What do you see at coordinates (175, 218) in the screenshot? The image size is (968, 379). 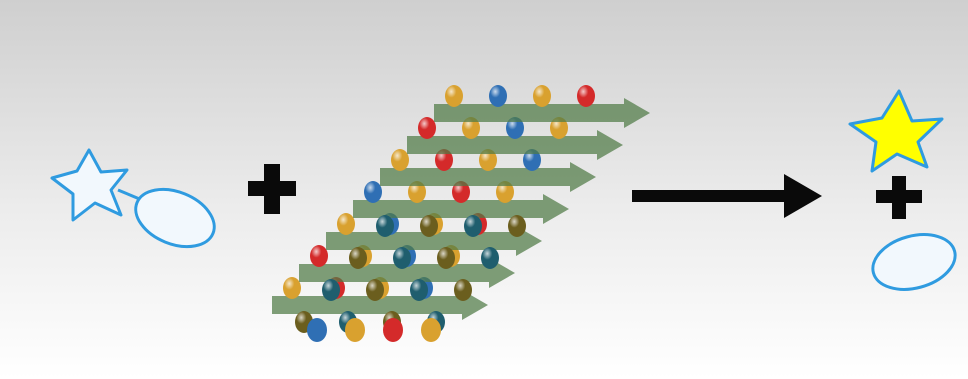 I see `substrate-ellipse-icon` at bounding box center [175, 218].